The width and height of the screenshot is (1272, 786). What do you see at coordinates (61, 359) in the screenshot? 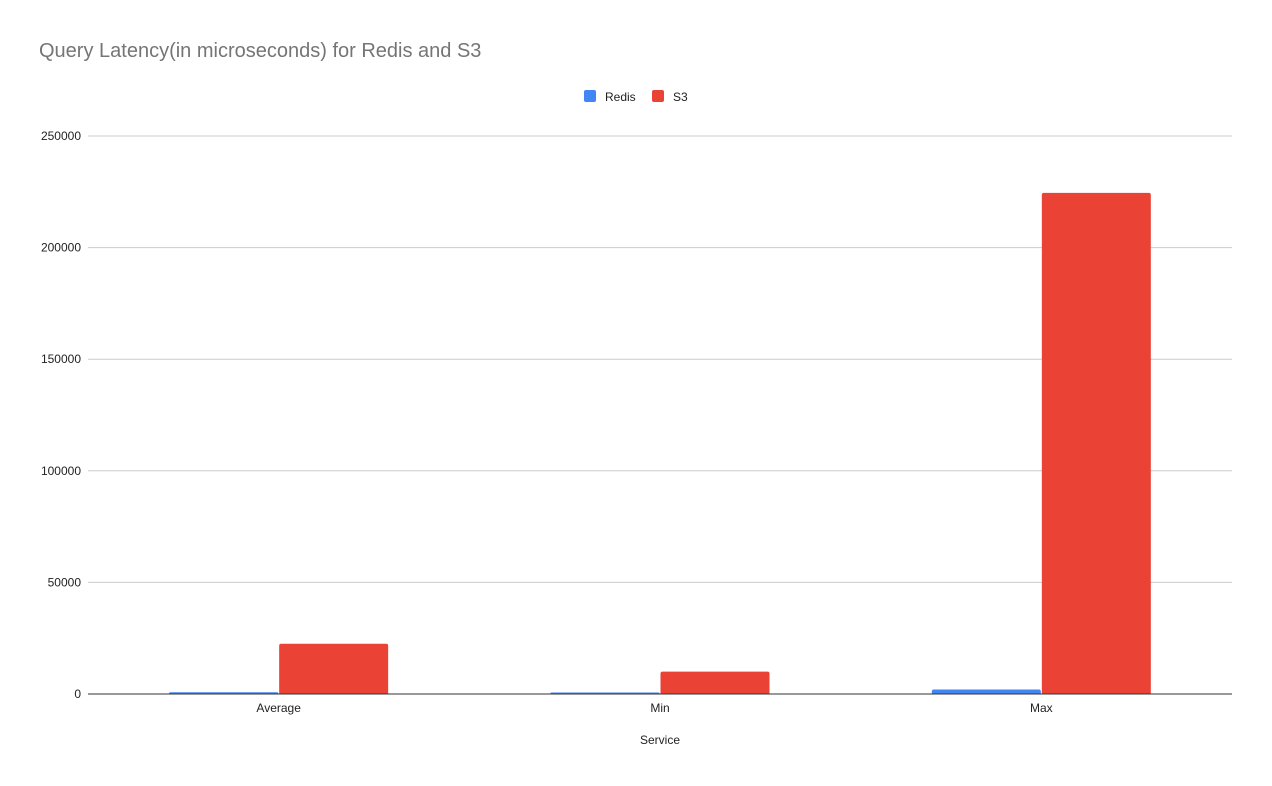
I see `y-tick-label: 150000` at bounding box center [61, 359].